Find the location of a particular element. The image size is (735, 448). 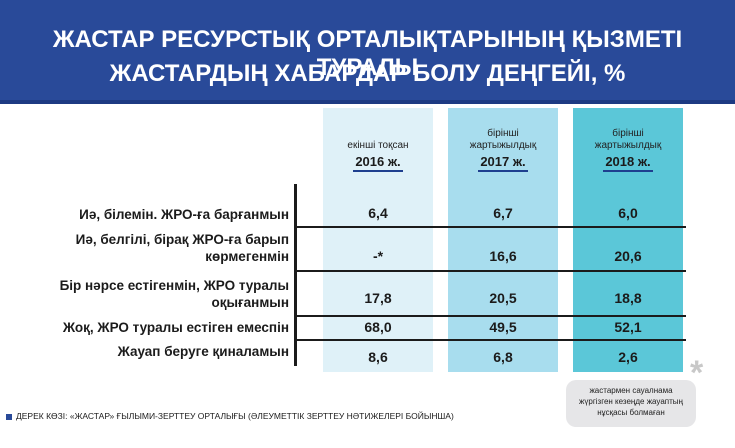

column-header-2018: бірінші жартыжылдық 2018 ж. is located at coordinates (628, 150).